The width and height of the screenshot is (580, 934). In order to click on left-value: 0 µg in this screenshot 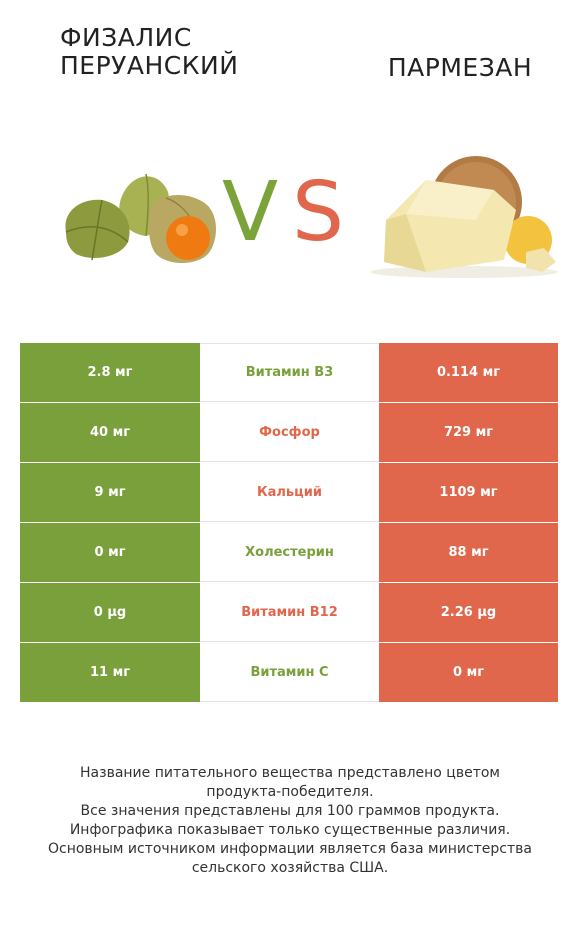, I will do `click(110, 612)`.